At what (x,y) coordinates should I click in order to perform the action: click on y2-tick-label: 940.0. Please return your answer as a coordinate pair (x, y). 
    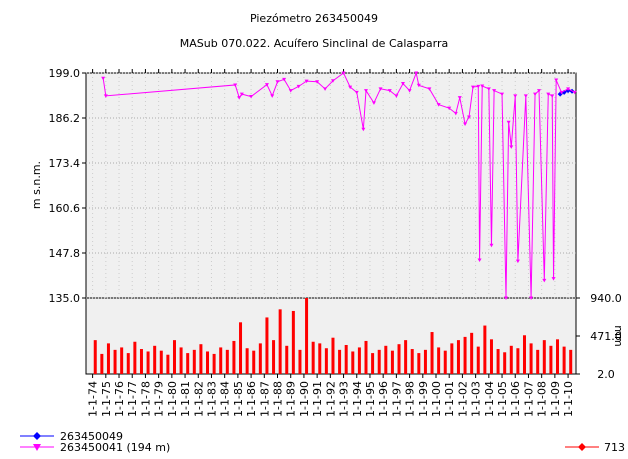
    Looking at the image, I should click on (606, 298).